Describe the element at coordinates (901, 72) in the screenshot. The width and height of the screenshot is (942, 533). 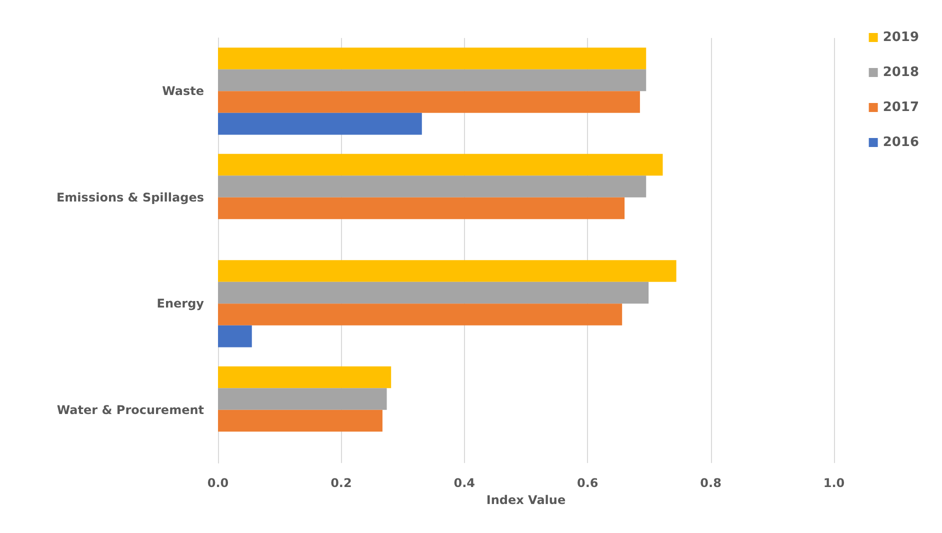
I see `legend-label: 2018` at that location.